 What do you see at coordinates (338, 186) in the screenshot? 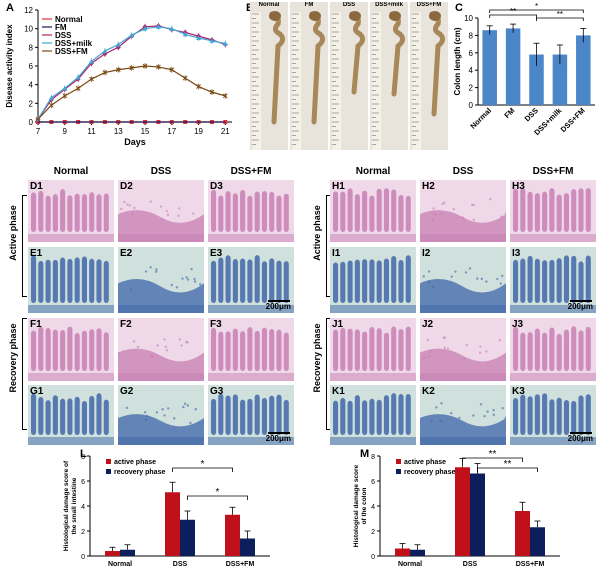
I see `tile-label: H1` at bounding box center [338, 186].